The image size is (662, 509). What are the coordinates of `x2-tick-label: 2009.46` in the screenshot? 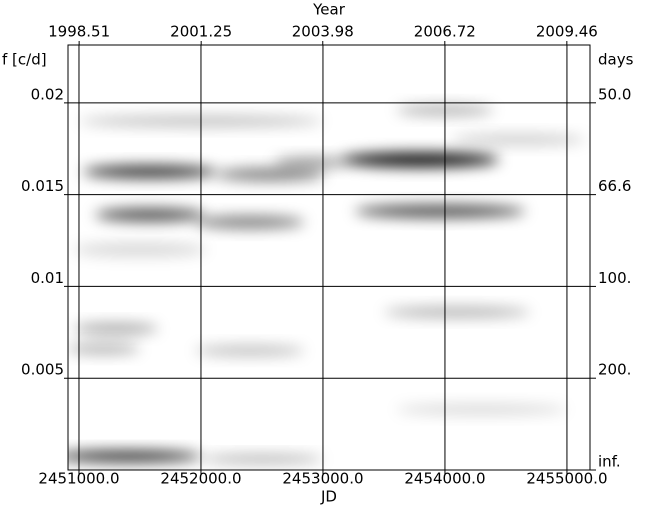 It's located at (567, 32).